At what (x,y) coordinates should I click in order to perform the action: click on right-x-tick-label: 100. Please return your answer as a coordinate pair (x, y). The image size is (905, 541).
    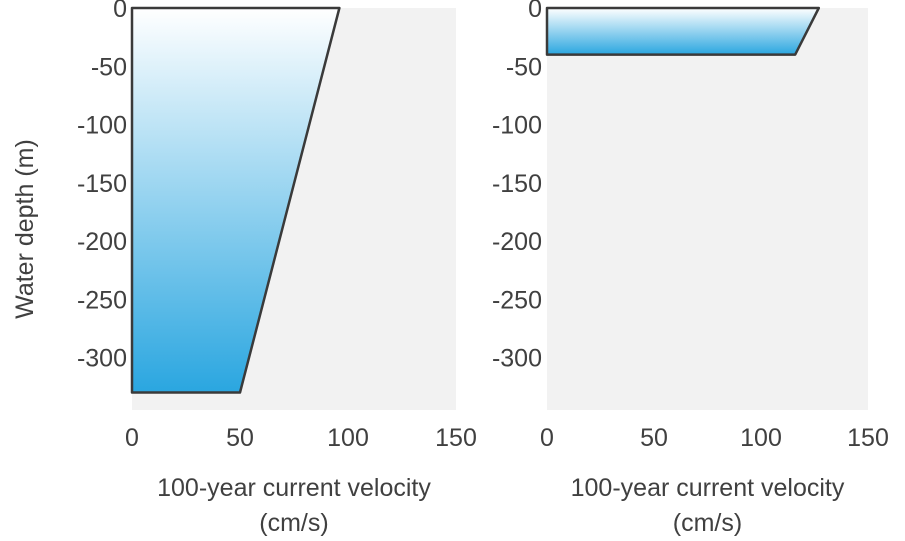
    Looking at the image, I should click on (761, 438).